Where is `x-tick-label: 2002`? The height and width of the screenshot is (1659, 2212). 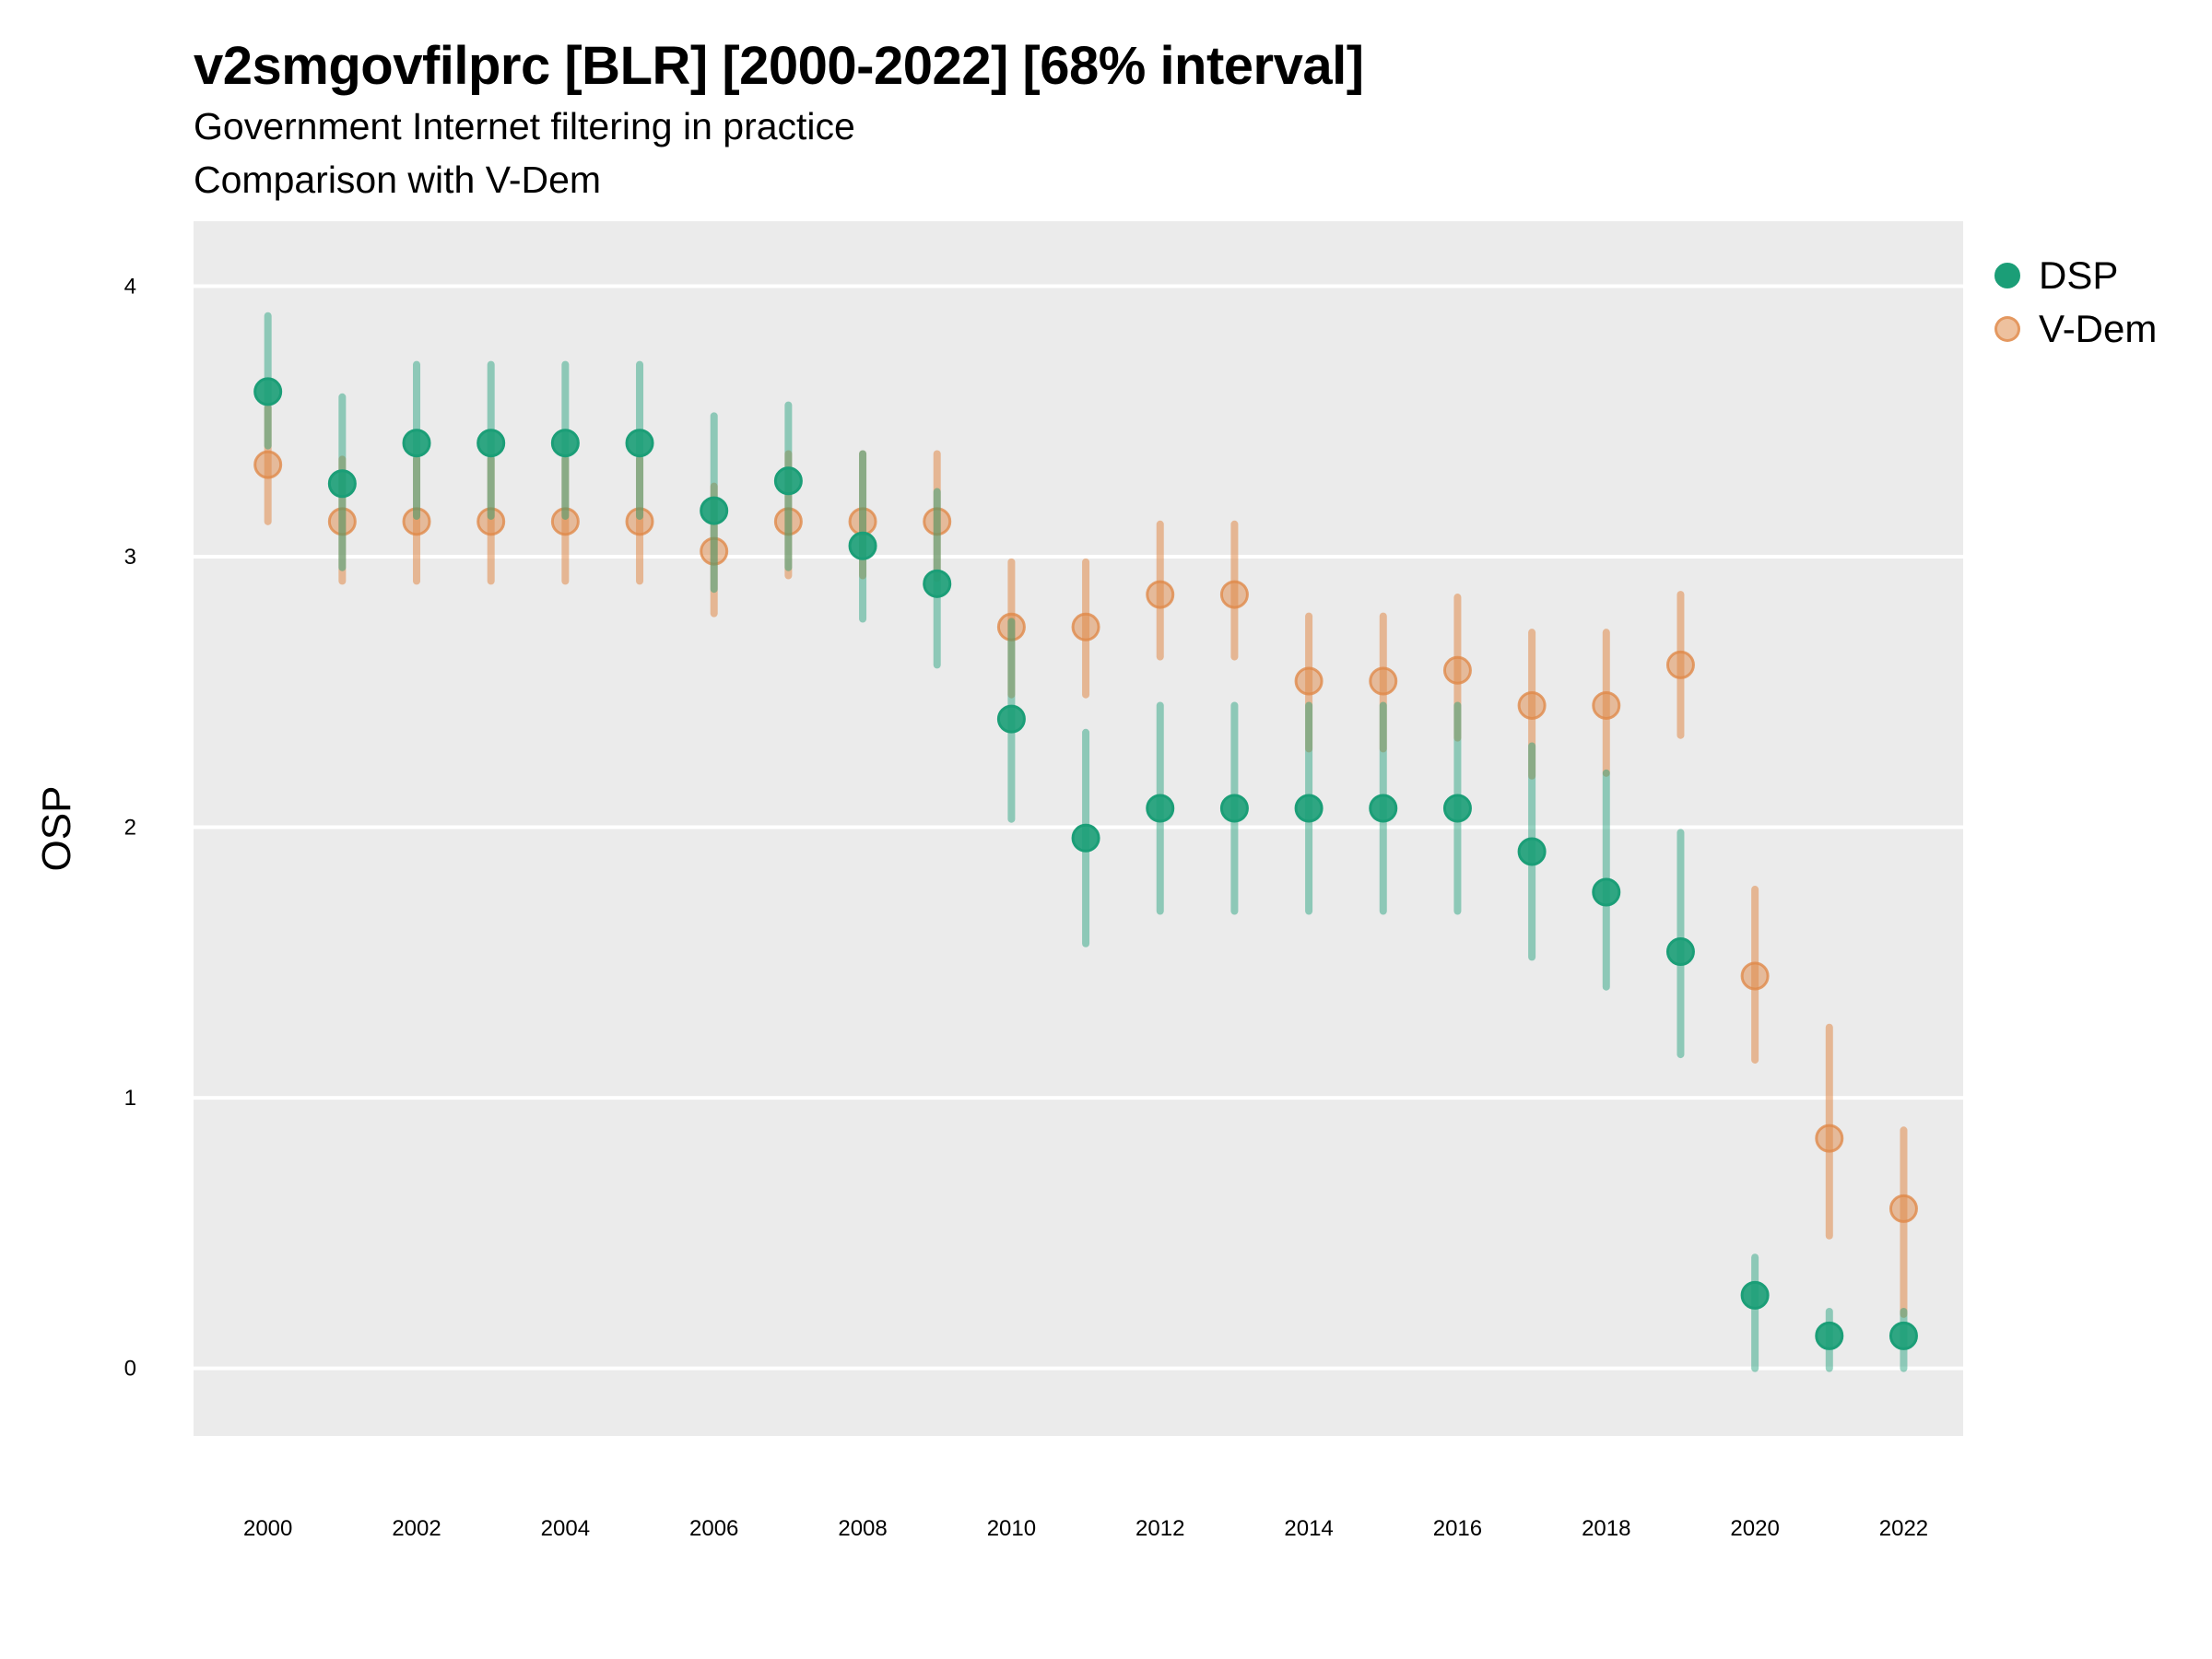
x-tick-label: 2002 is located at coordinates (416, 1528).